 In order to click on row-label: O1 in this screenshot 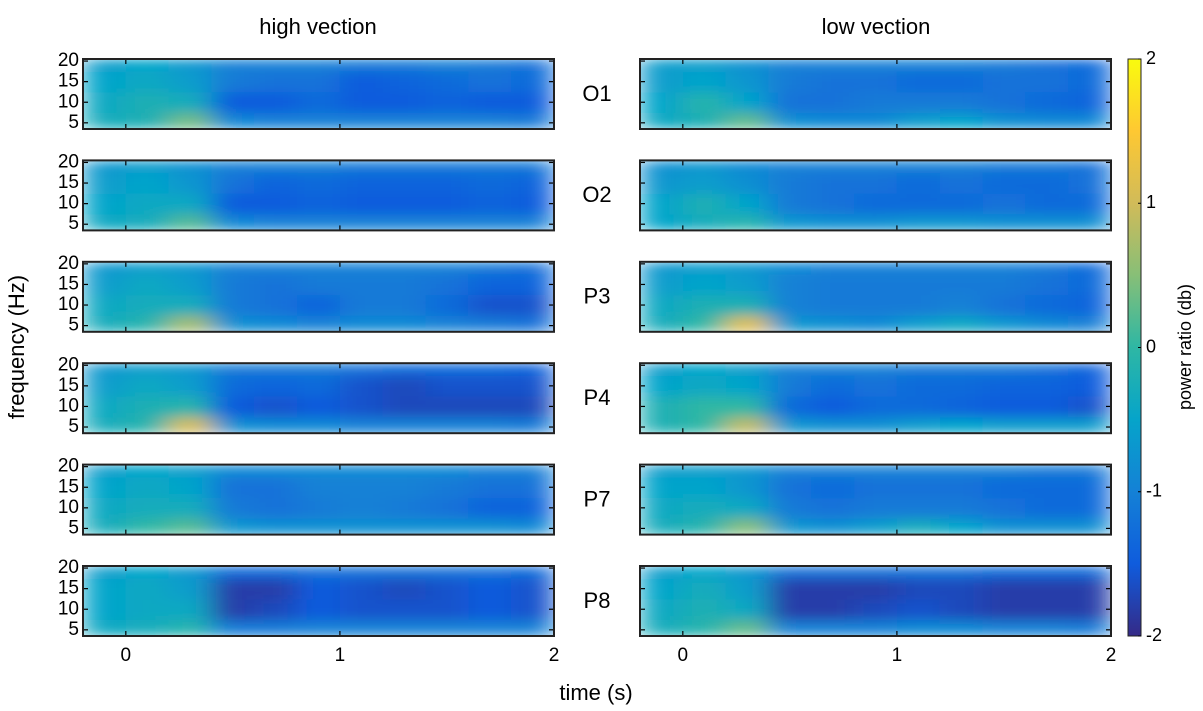, I will do `click(596, 93)`.